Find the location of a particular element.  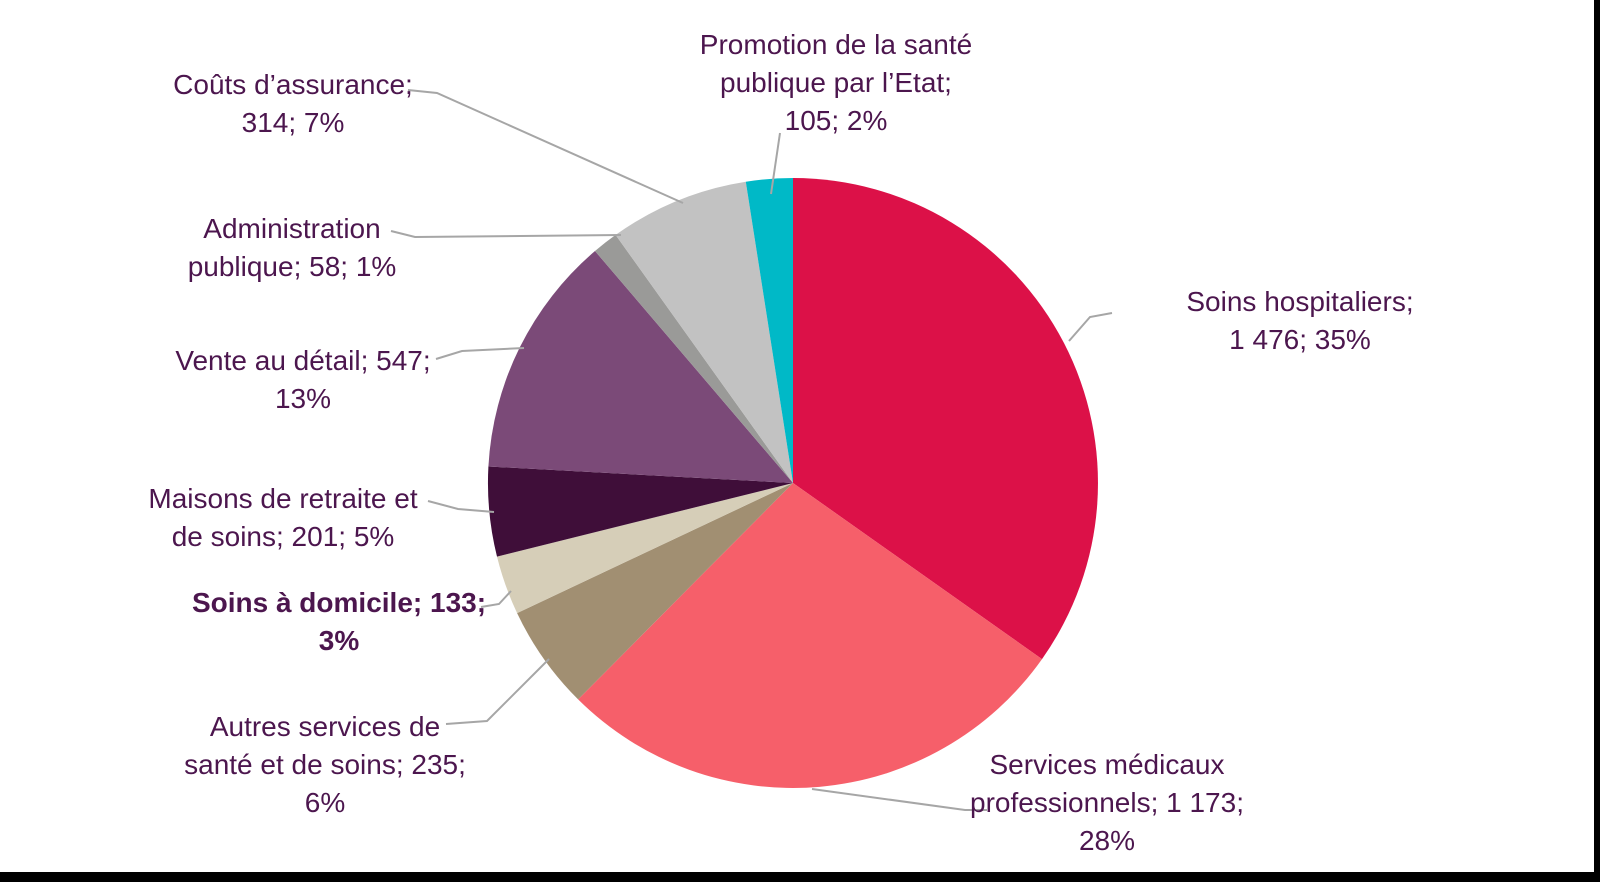

pie-label-couts-assurance: Coûts d’assurance; 314; 7% is located at coordinates (293, 103).